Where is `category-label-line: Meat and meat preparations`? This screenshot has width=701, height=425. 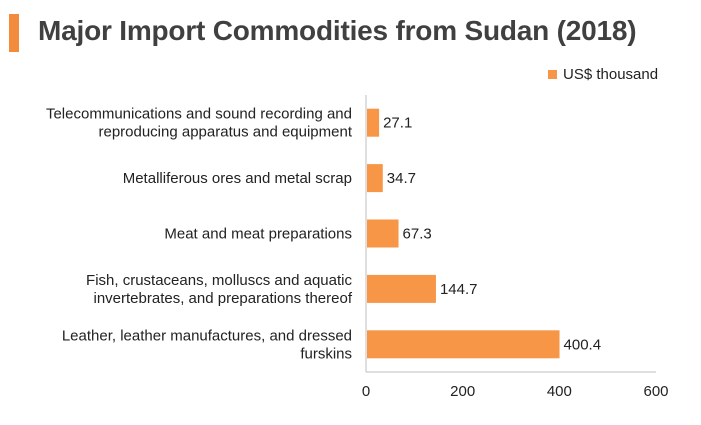 category-label-line: Meat and meat preparations is located at coordinates (258, 234).